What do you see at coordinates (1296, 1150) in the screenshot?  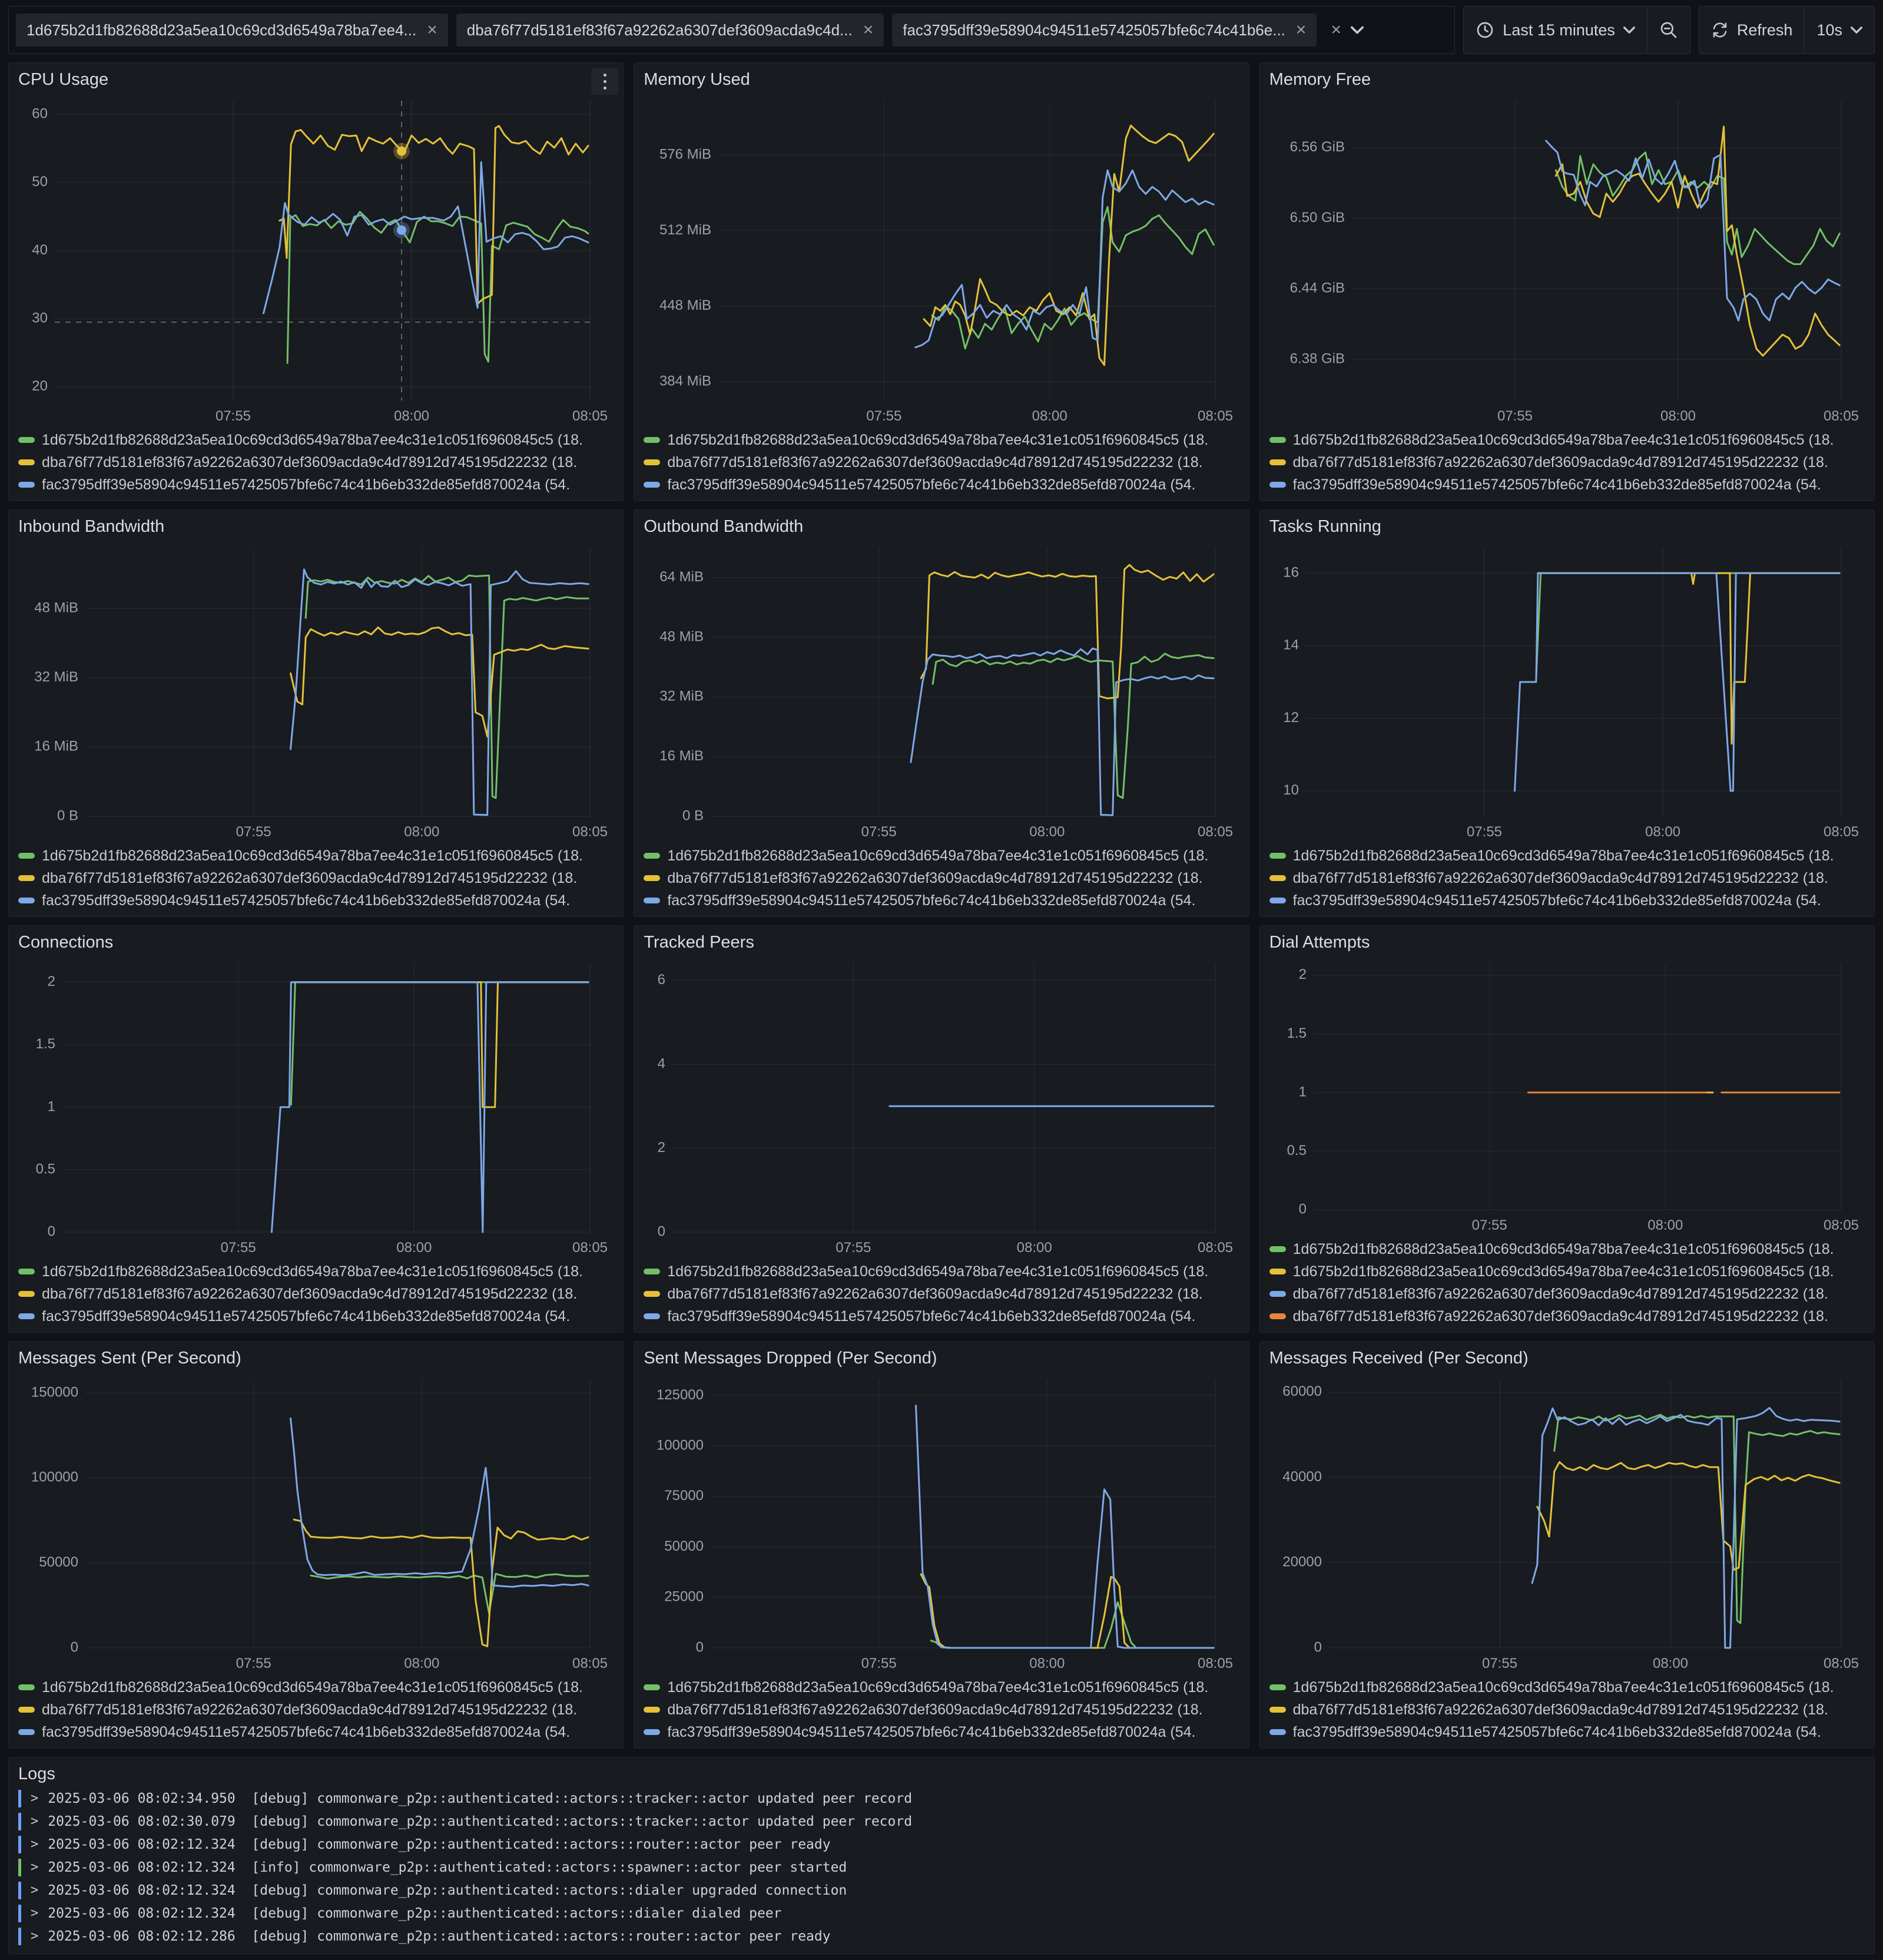 I see `svg-text: 0.5` at bounding box center [1296, 1150].